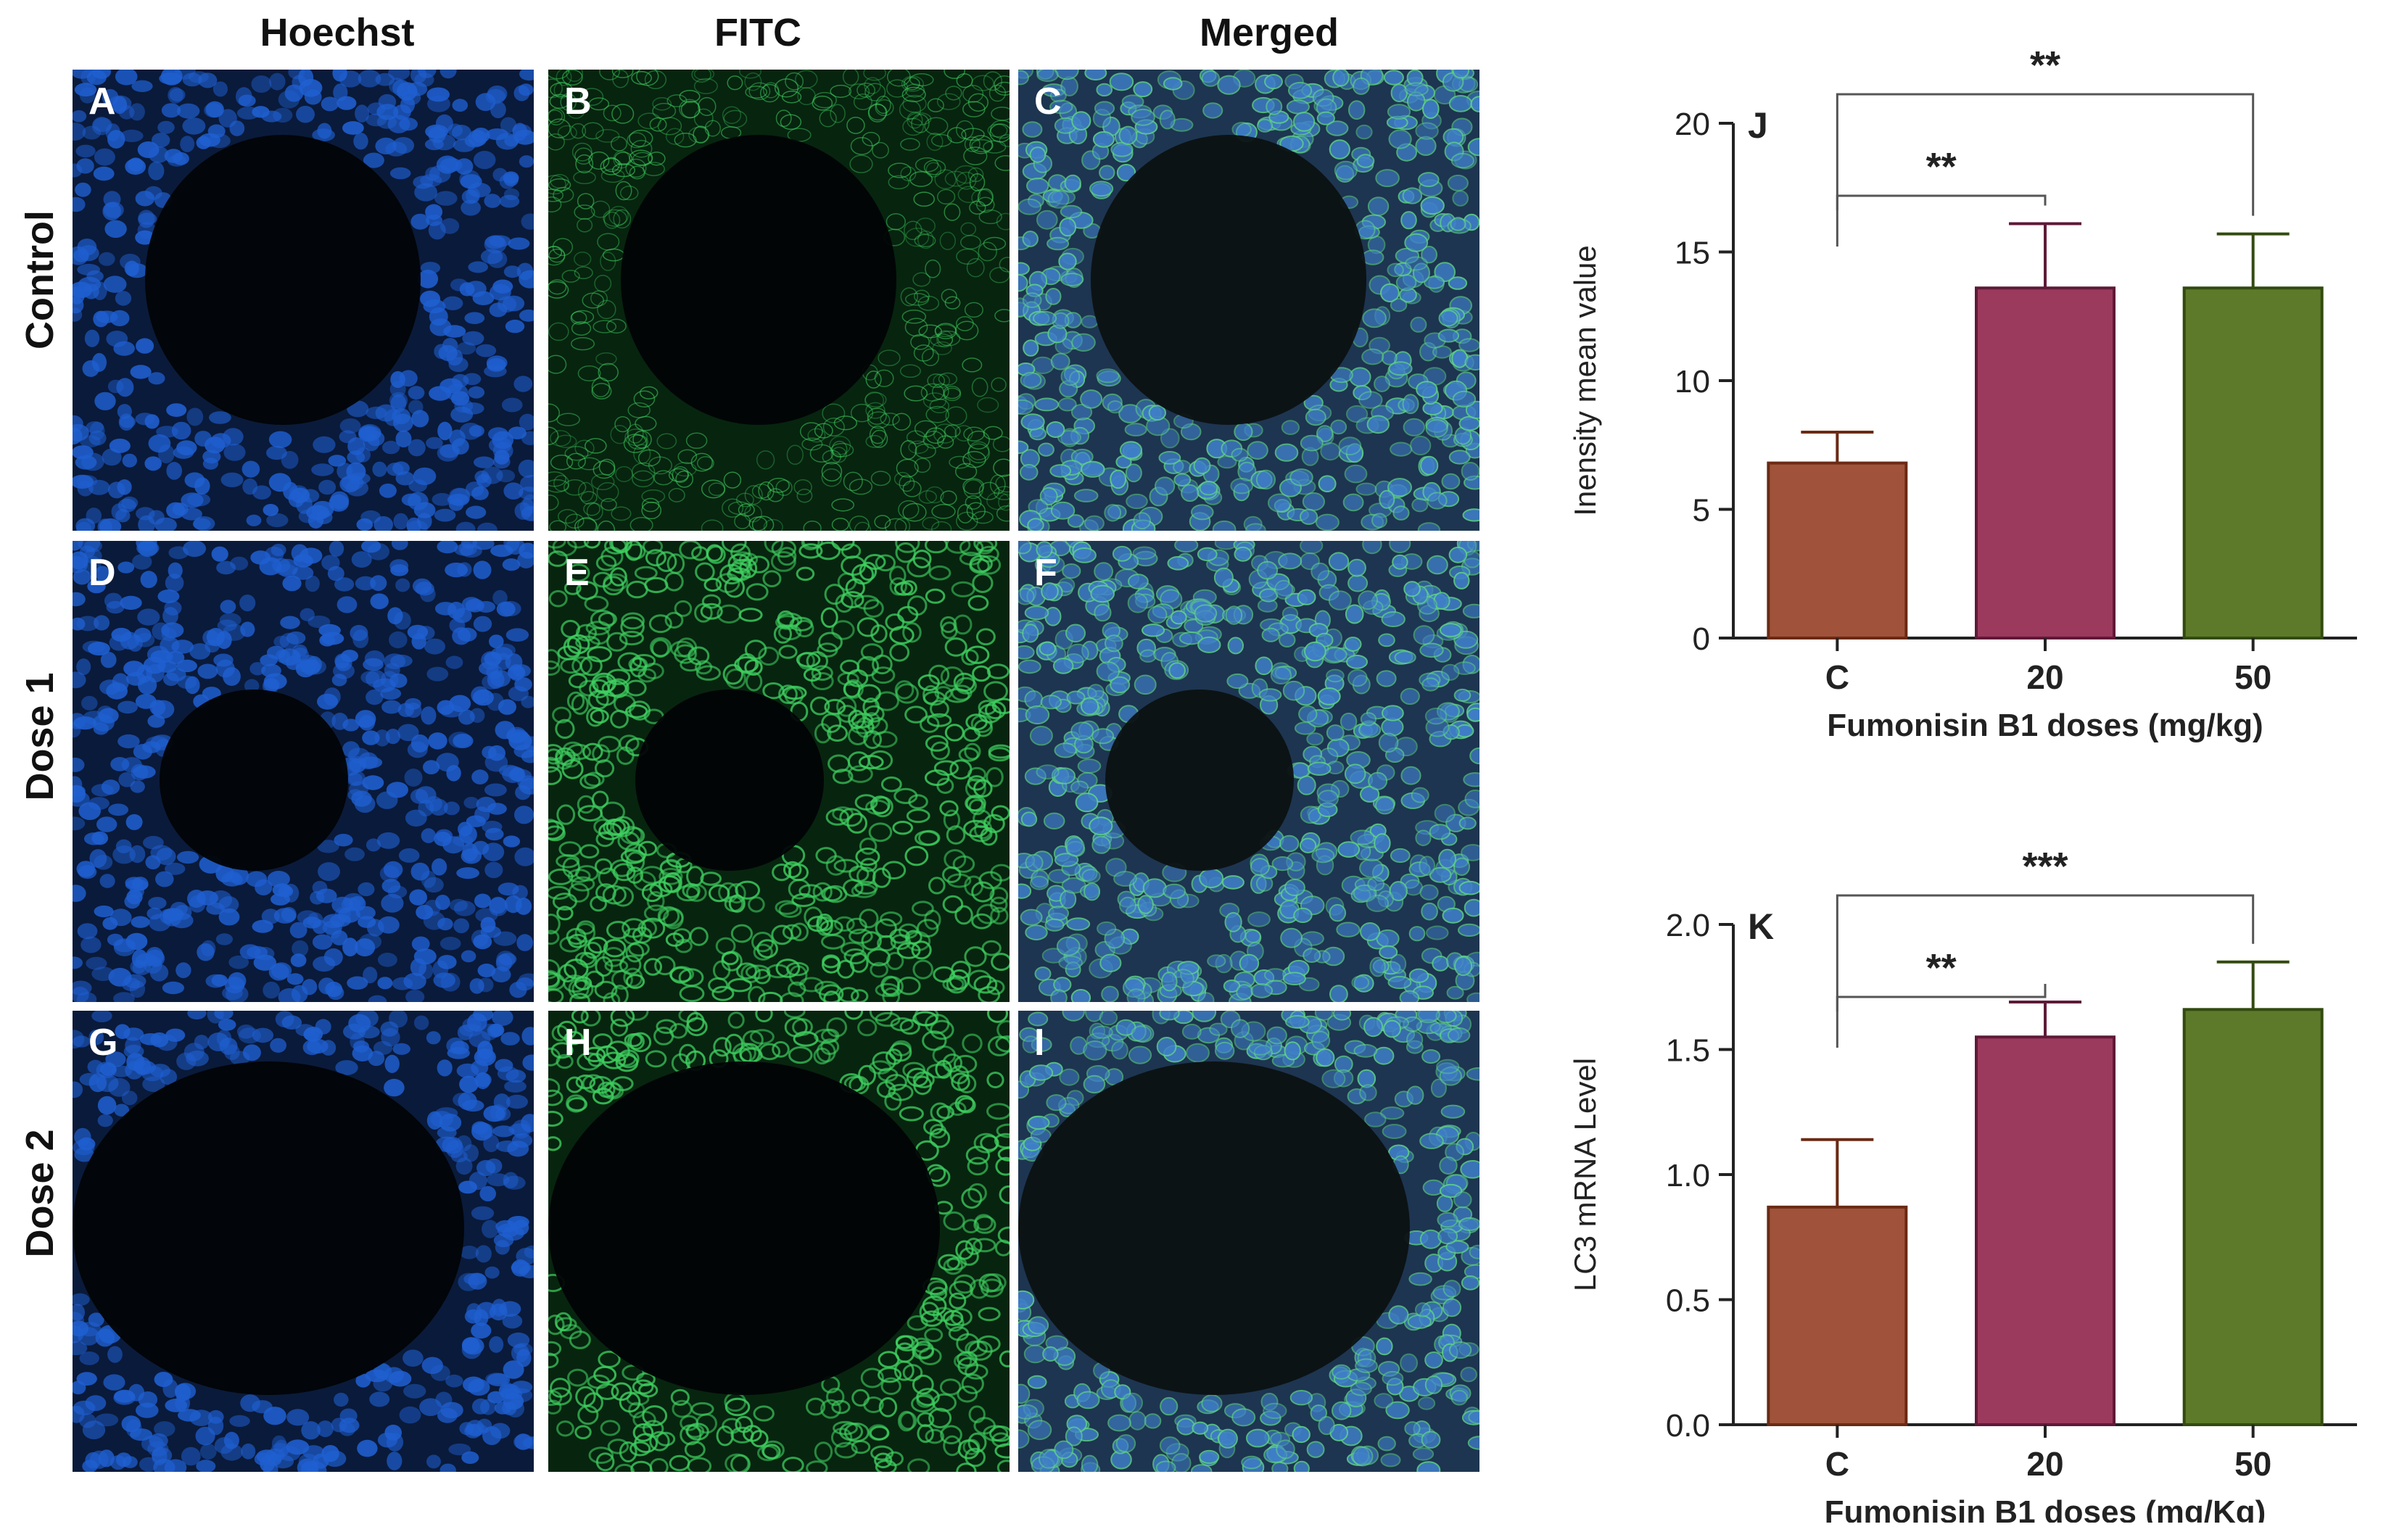 The width and height of the screenshot is (2394, 1540). I want to click on y-tick-label: 1.0, so click(1688, 1175).